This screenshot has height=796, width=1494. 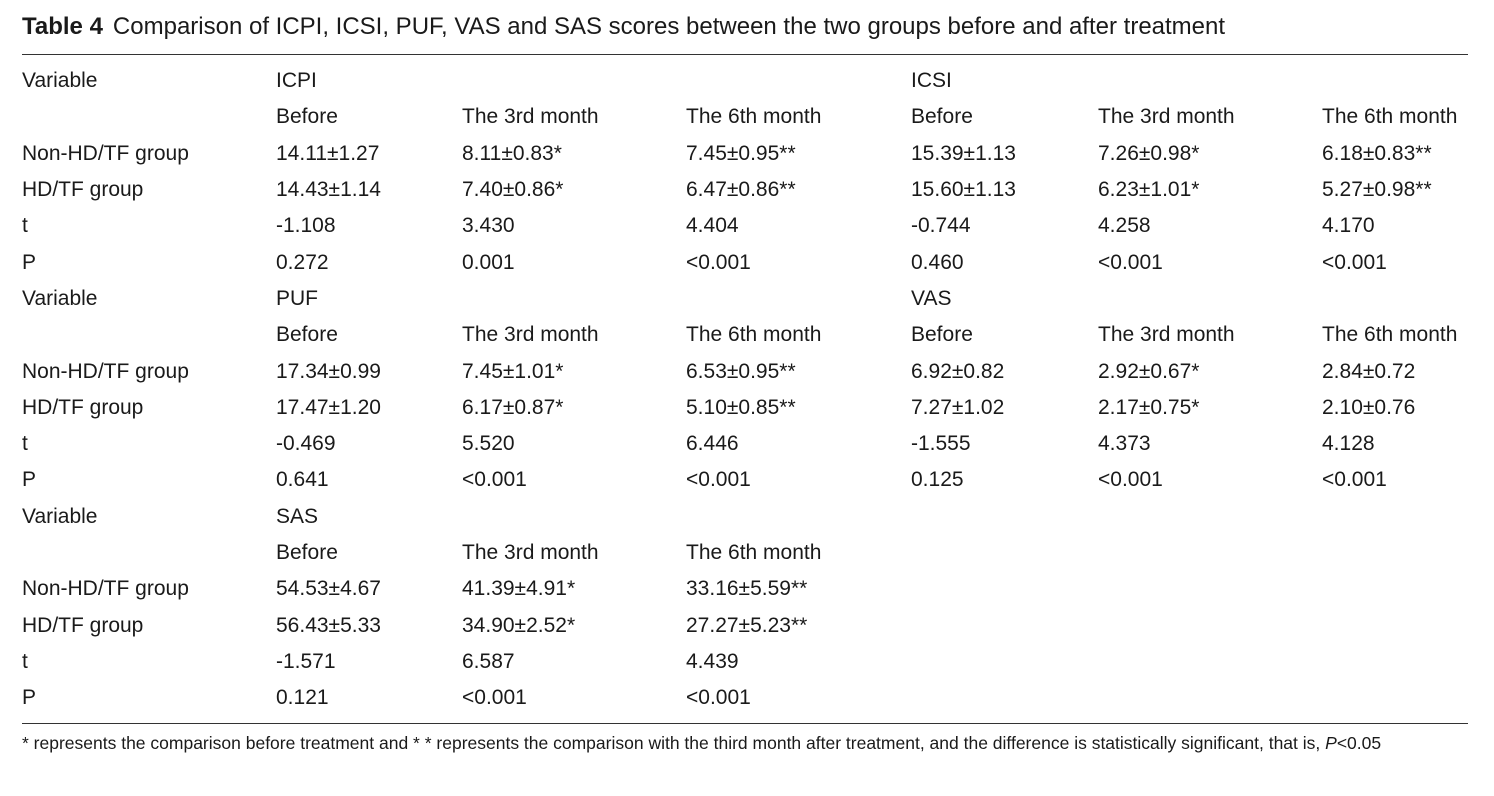 What do you see at coordinates (741, 153) in the screenshot?
I see `table-cell: 7.45±0.95**` at bounding box center [741, 153].